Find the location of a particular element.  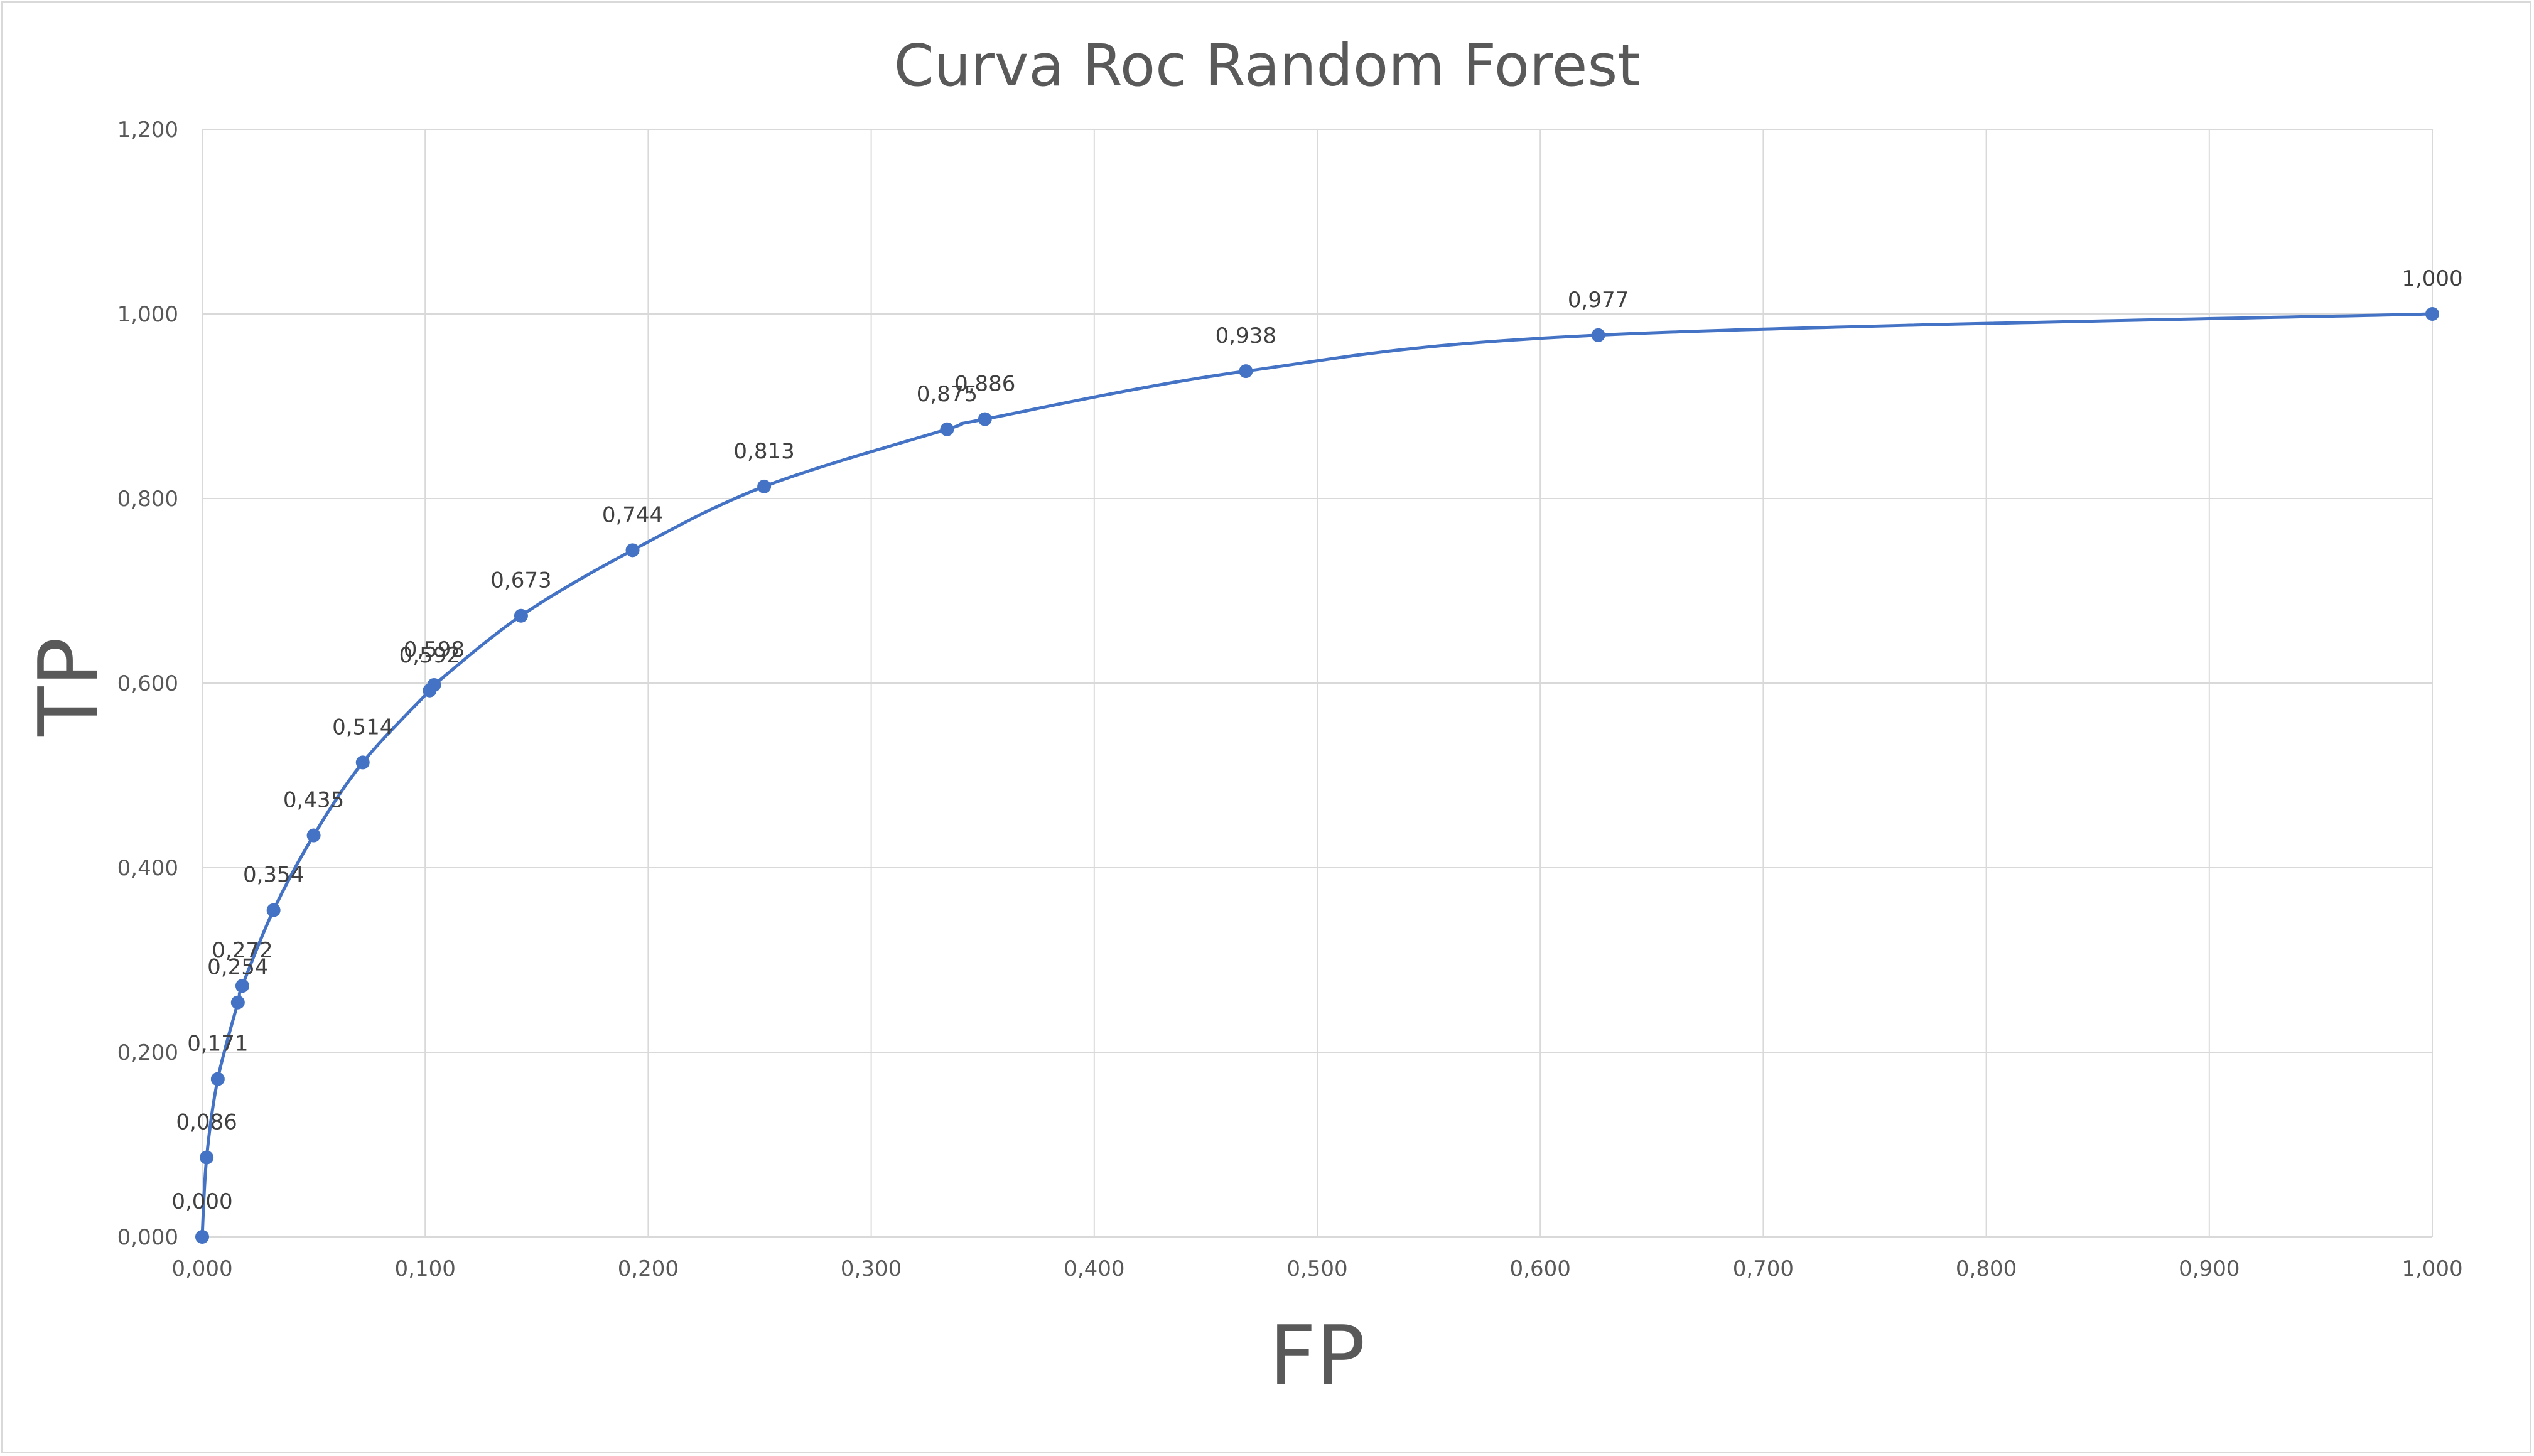

x-tick-label: 0,000 is located at coordinates (201, 1268).